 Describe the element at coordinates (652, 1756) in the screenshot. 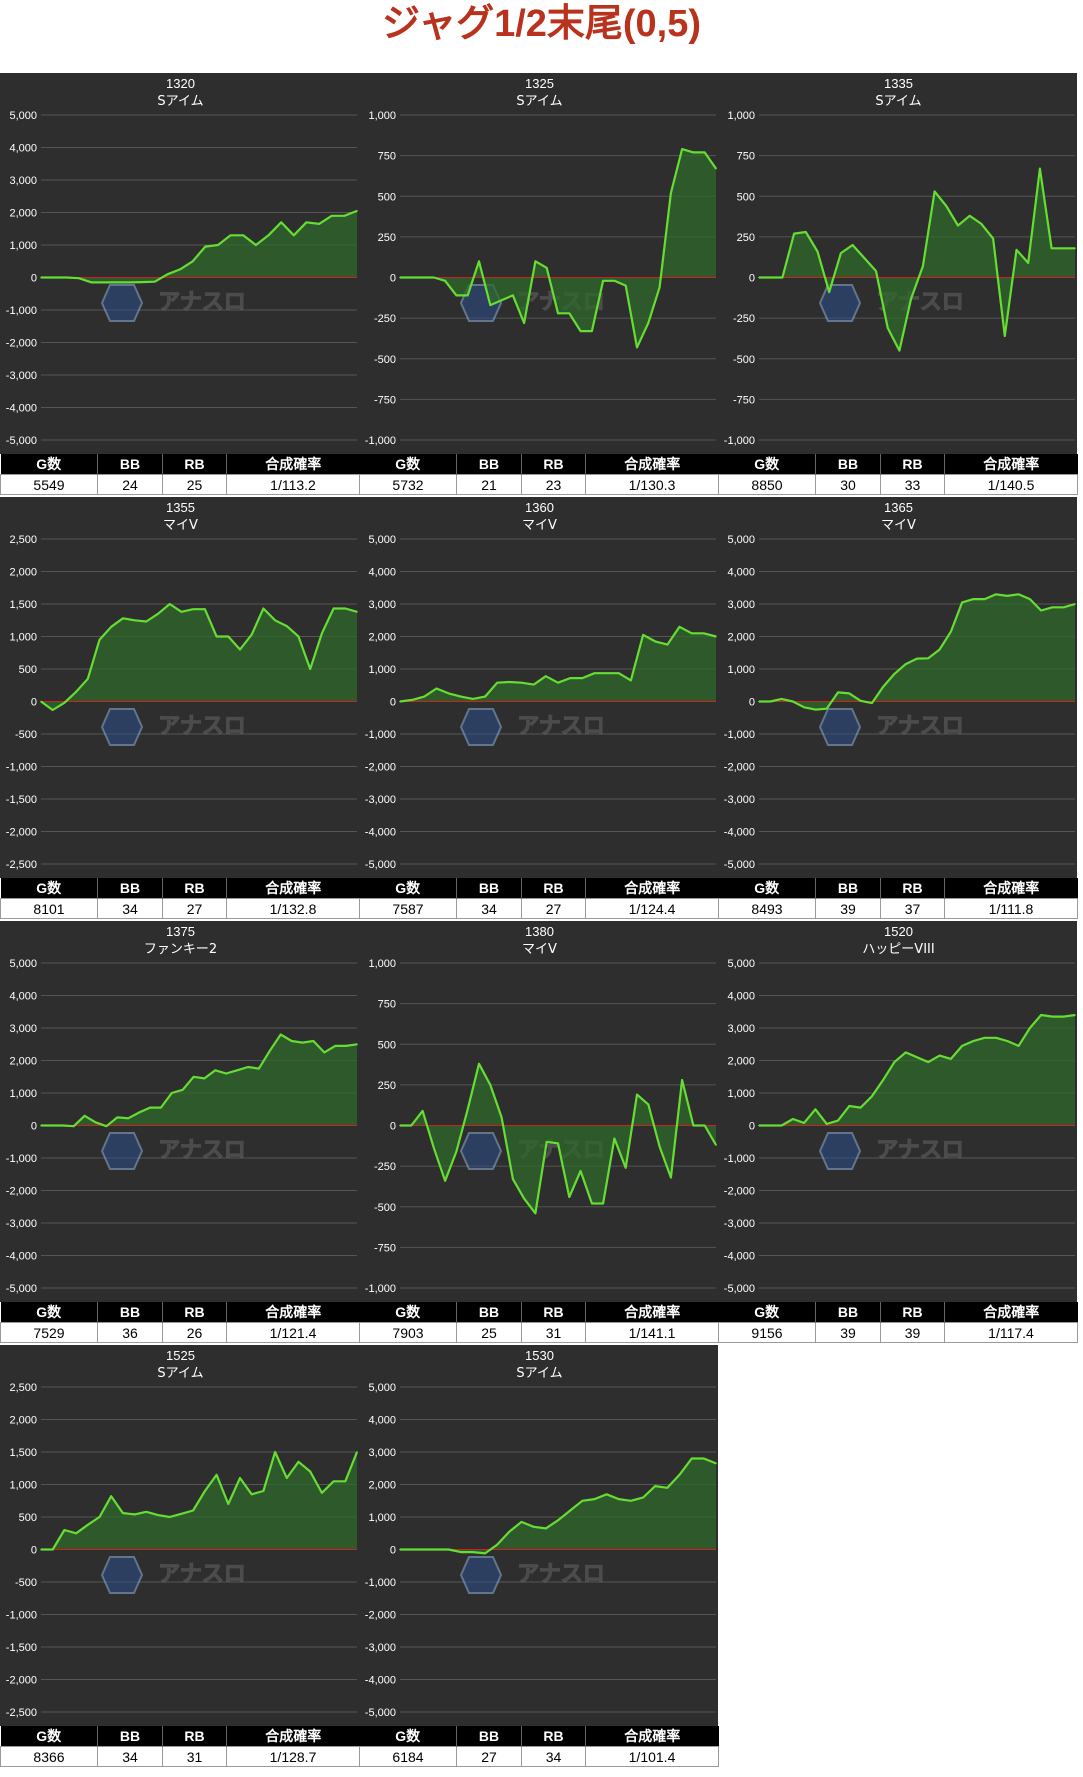

I see `rate-value: 1/101.4` at that location.